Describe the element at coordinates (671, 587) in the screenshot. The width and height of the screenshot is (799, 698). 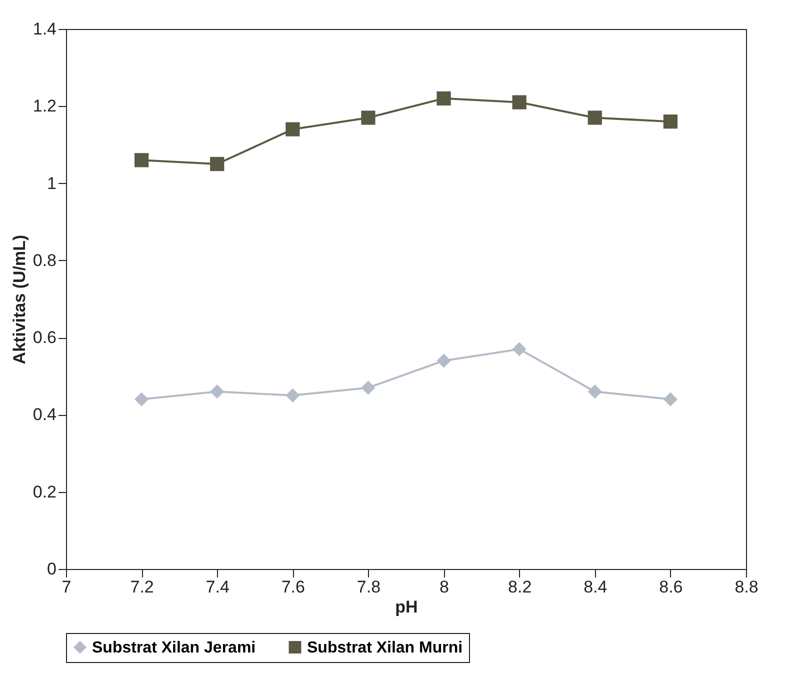
I see `x-tick-label: 8.6` at that location.